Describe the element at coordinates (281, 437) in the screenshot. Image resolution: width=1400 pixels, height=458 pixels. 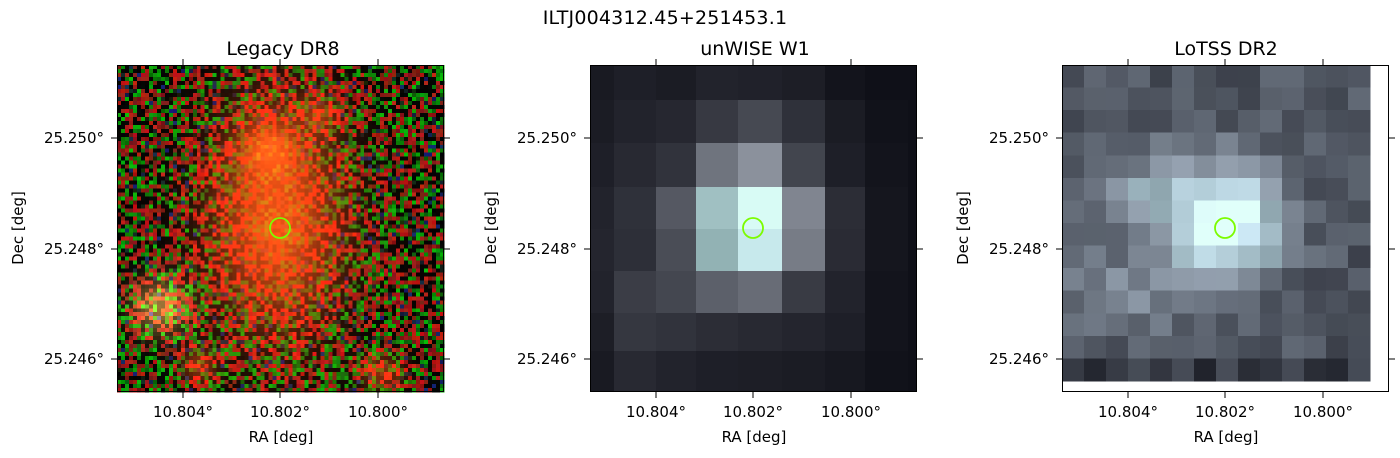
I see `xlabel-legacy: RA [deg]` at that location.